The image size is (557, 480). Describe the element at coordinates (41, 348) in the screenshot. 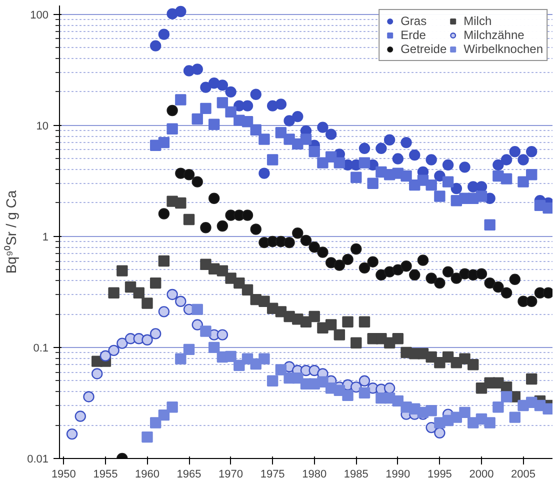

I see `y-tick-label: 0.1` at that location.